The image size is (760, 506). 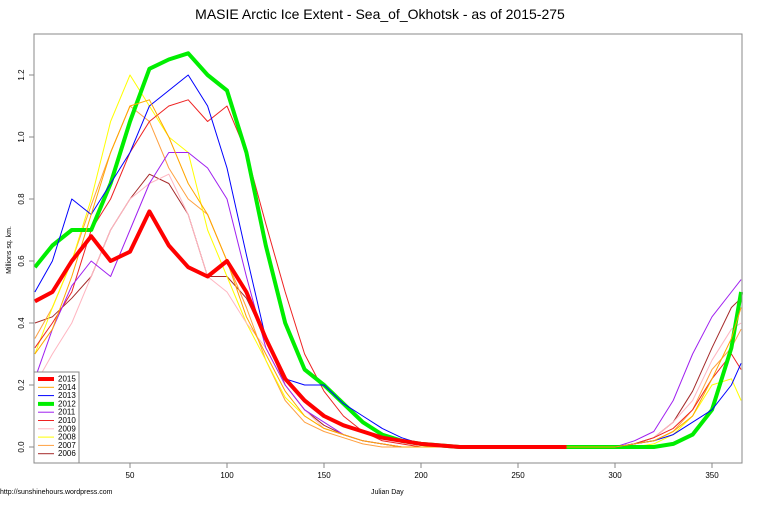 I want to click on credit-text: http://sunshinehours.wordpress.com, so click(x=56, y=492).